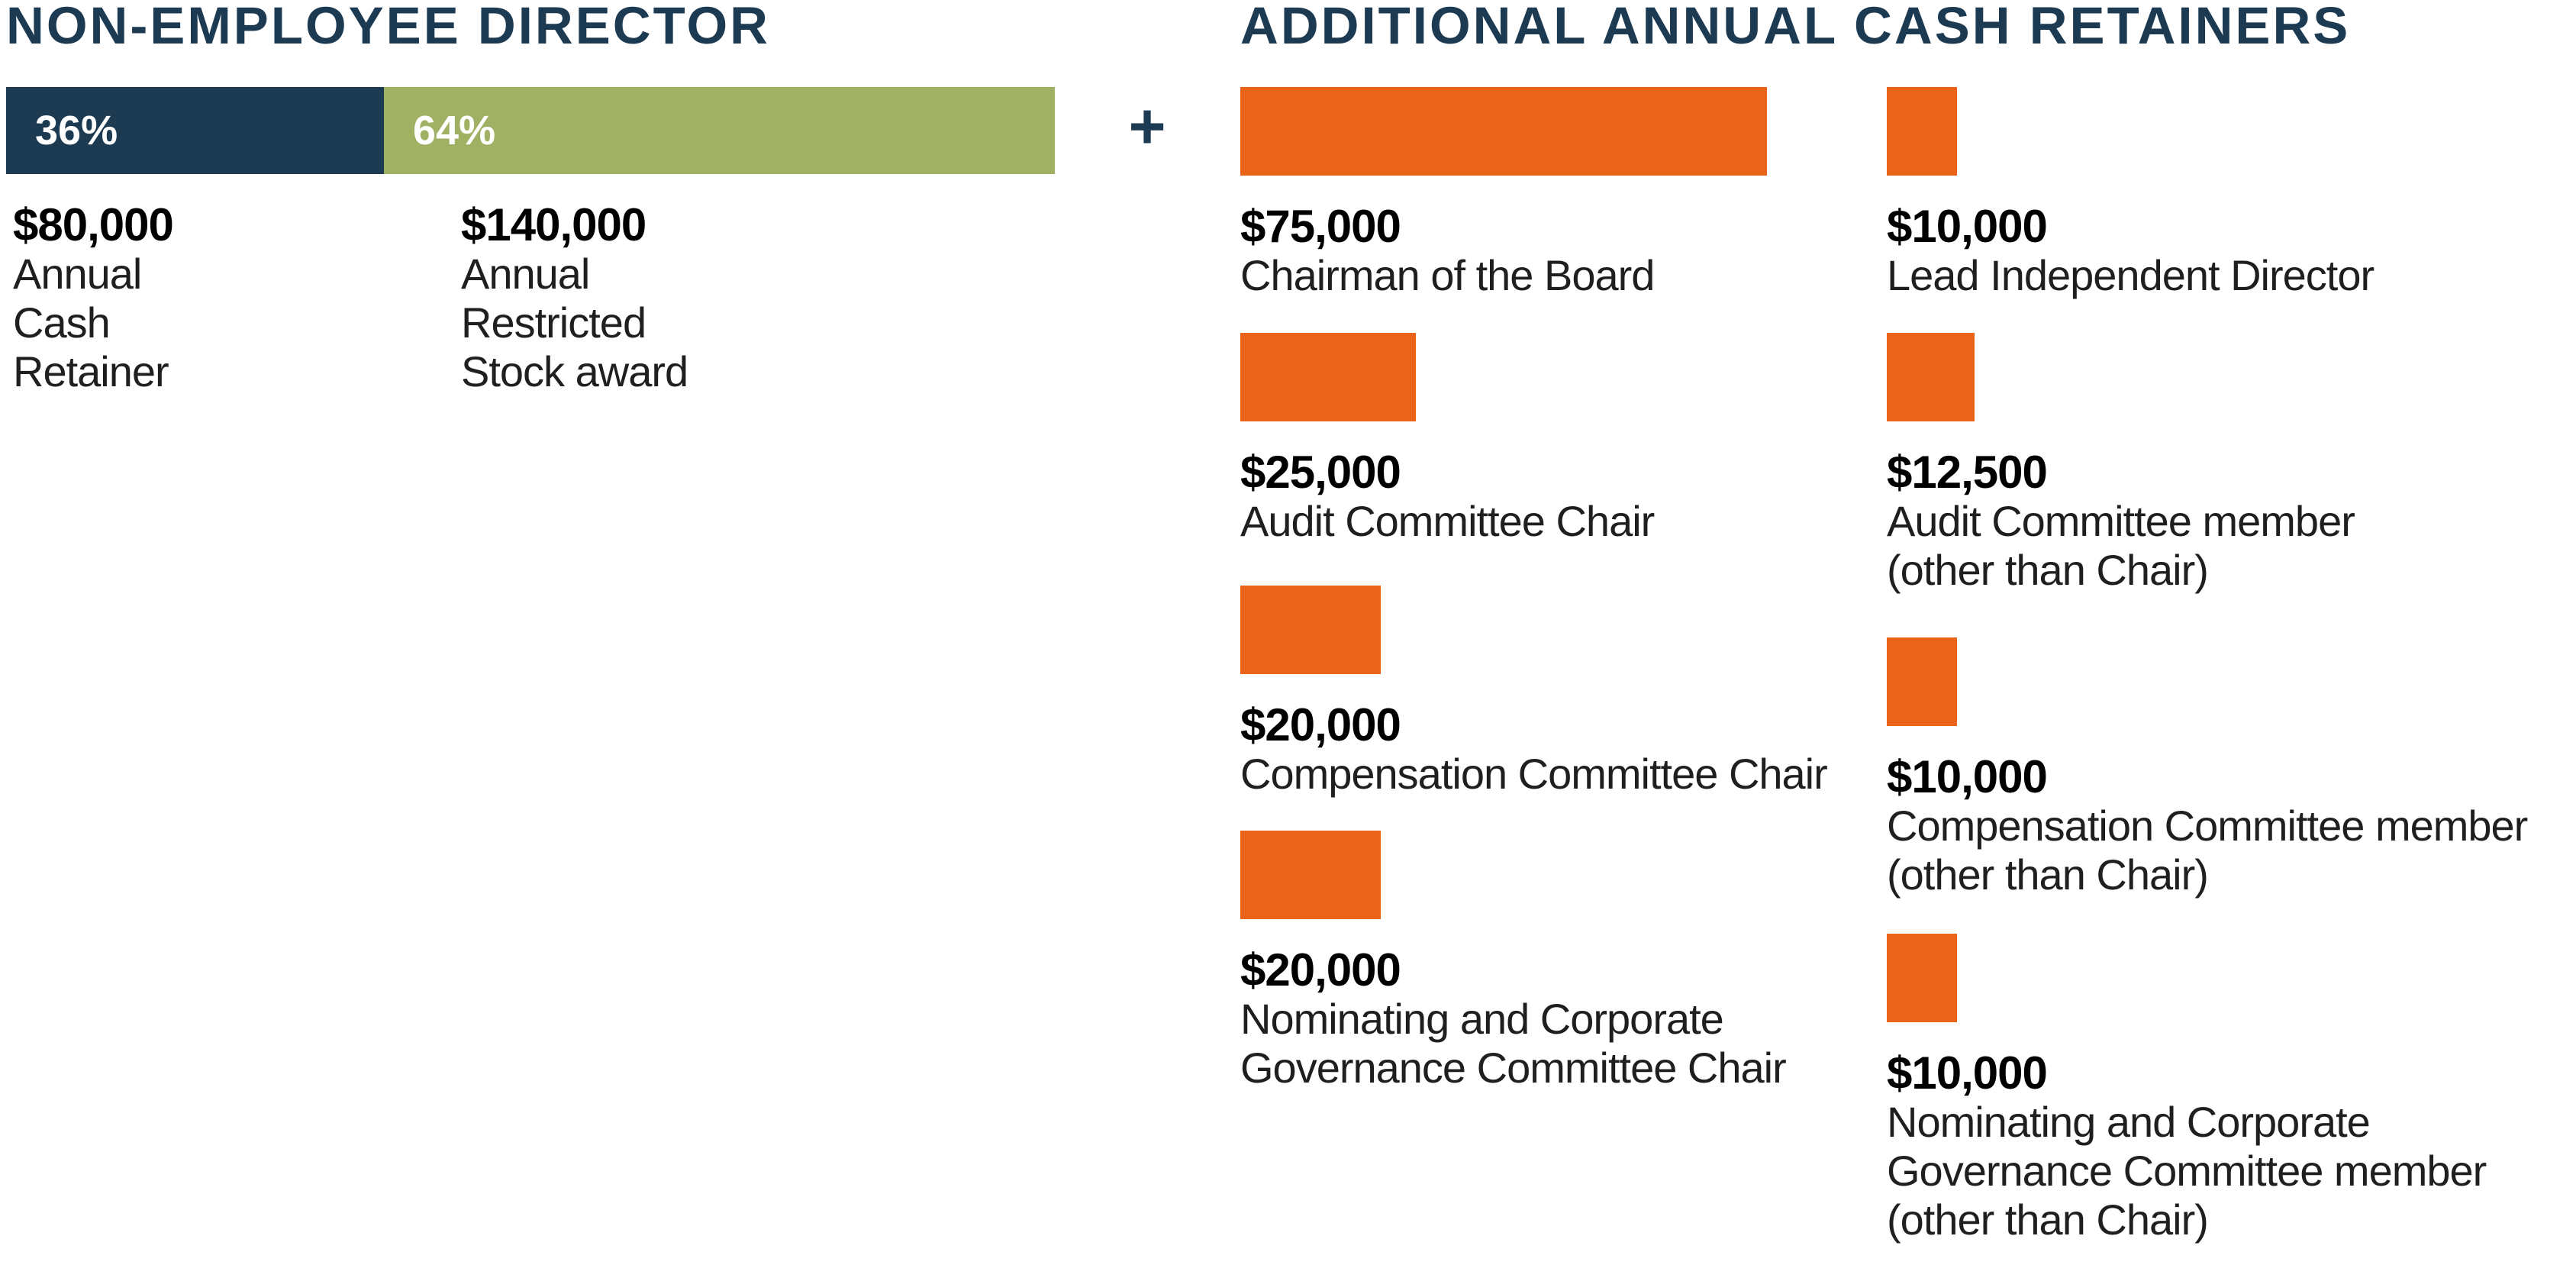 The width and height of the screenshot is (2576, 1265). I want to click on retainer-amount: $75,000, so click(1320, 226).